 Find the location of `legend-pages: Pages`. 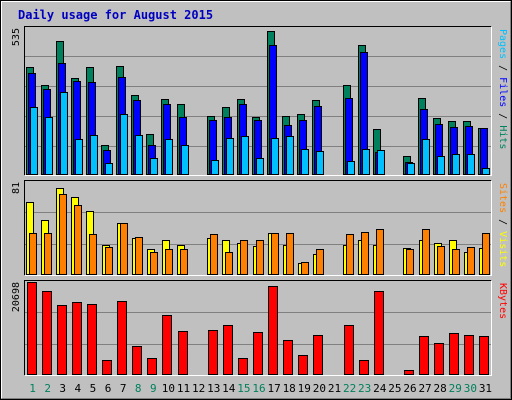

legend-pages: Pages is located at coordinates (502, 44).